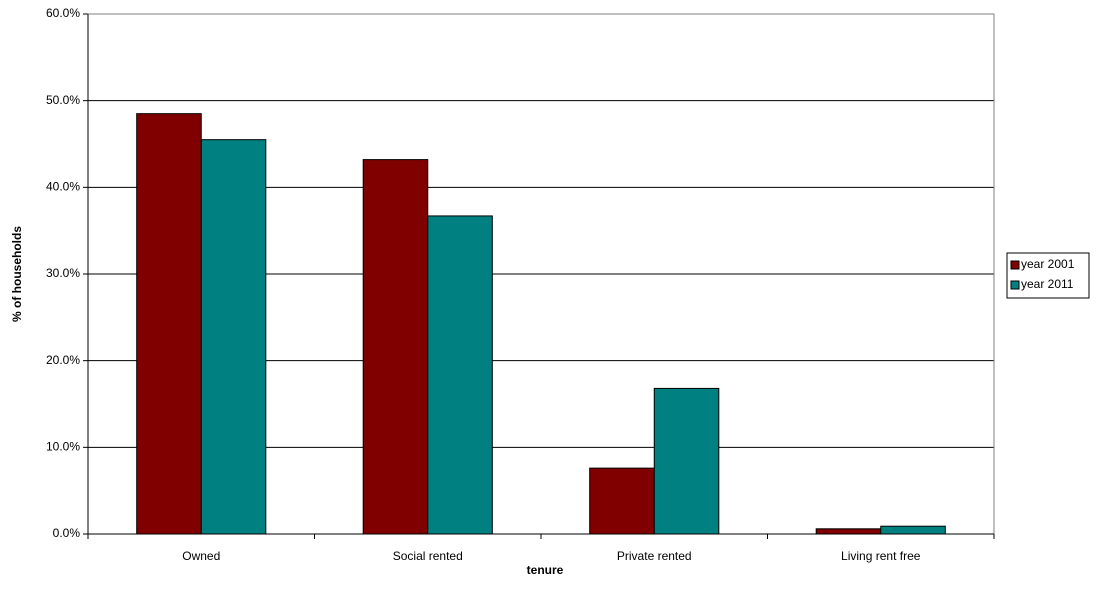  I want to click on y-tick-label: 40.0%, so click(63, 187).